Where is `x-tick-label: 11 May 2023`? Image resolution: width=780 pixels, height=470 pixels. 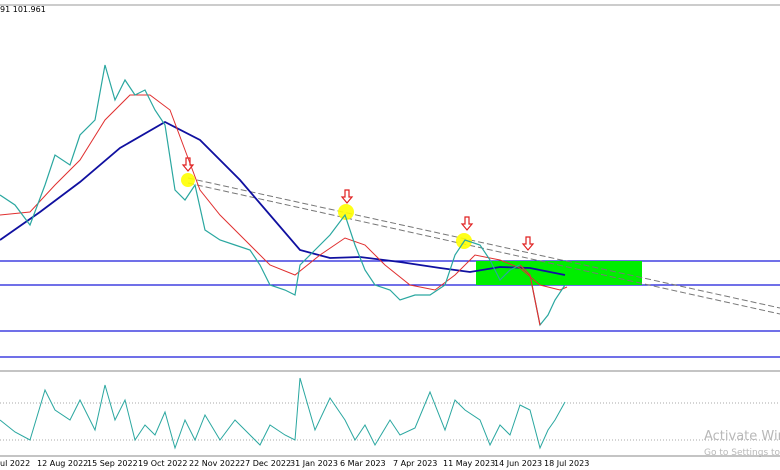 x-tick-label: 11 May 2023 is located at coordinates (469, 463).